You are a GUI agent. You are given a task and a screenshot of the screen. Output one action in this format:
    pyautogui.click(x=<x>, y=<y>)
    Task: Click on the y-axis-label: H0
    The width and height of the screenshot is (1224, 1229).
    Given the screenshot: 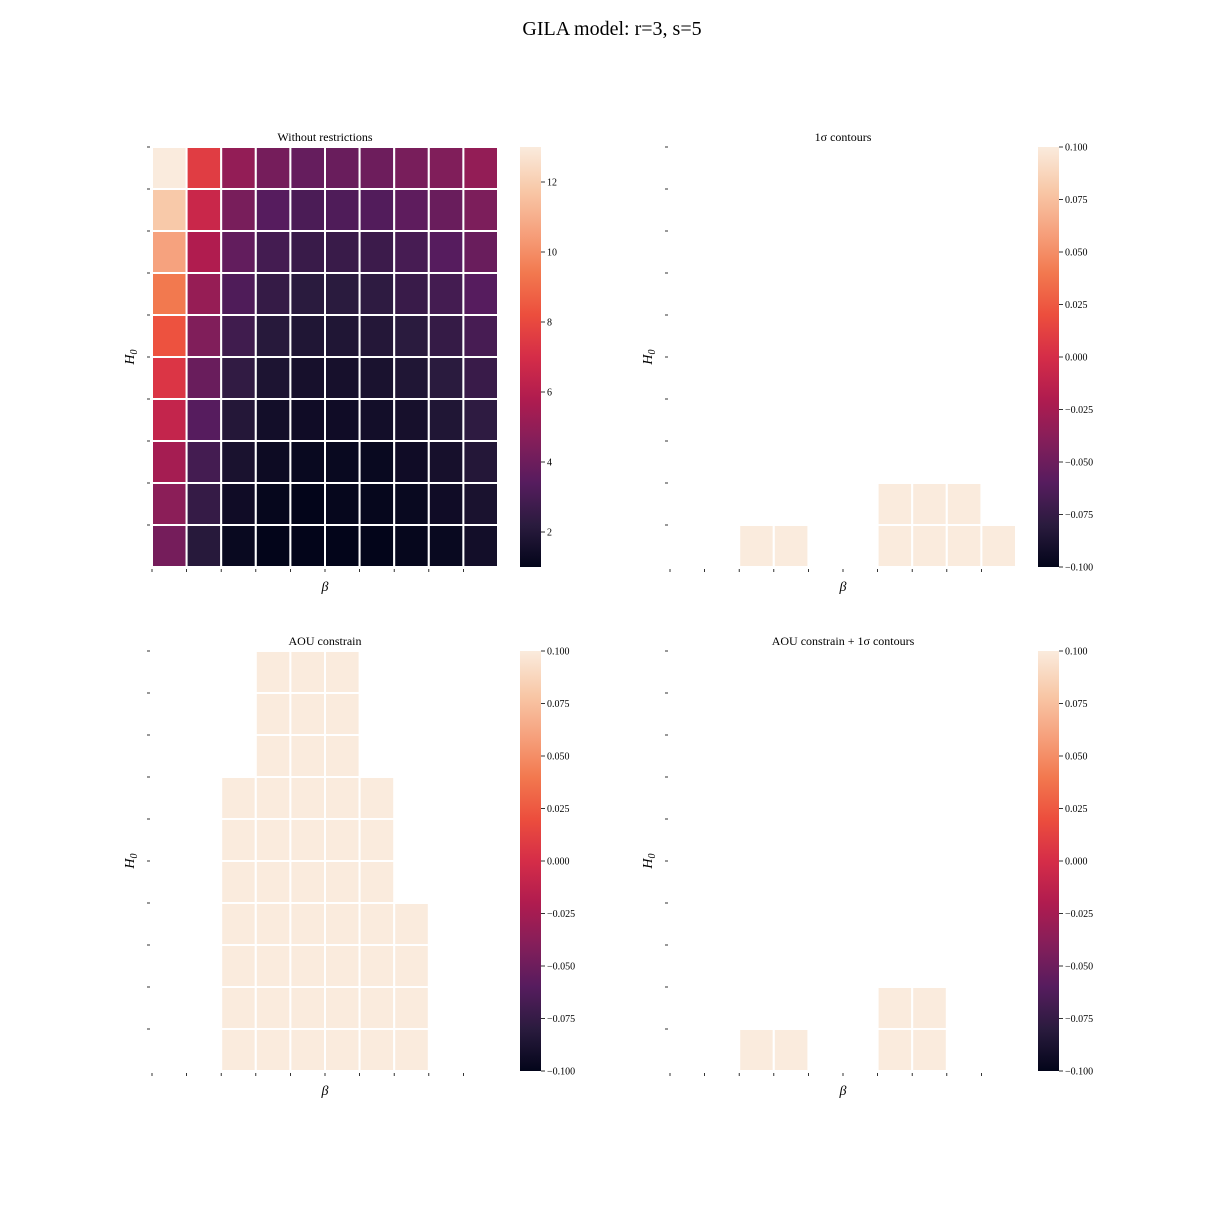 What is the action you would take?
    pyautogui.click(x=649, y=861)
    